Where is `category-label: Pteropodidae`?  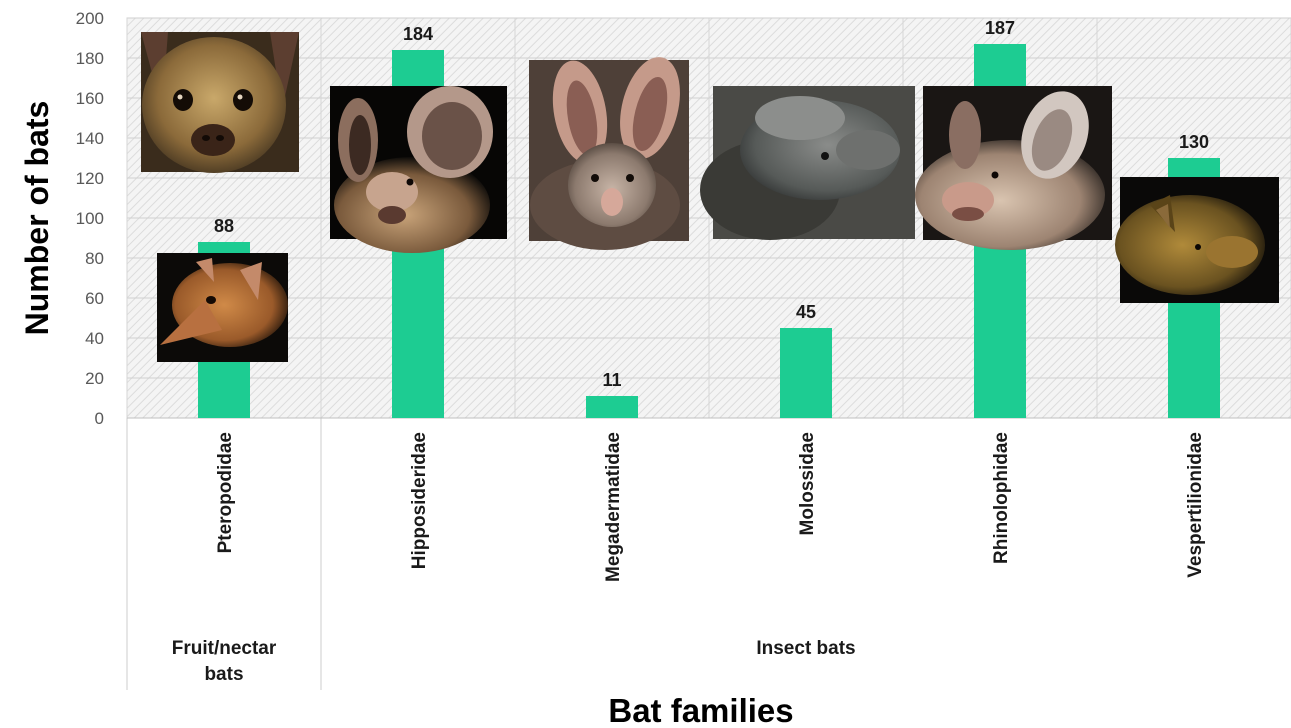 category-label: Pteropodidae is located at coordinates (225, 492).